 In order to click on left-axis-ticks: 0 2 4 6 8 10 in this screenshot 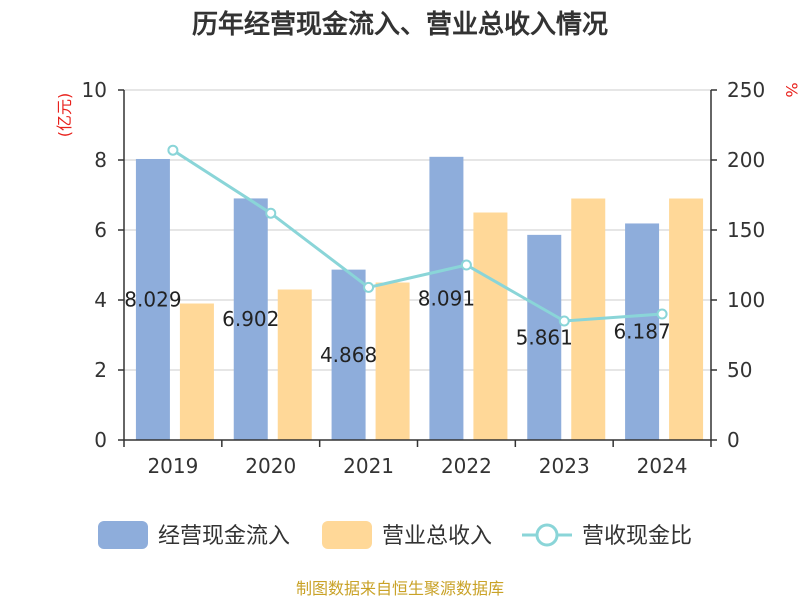, I will do `click(103, 265)`.